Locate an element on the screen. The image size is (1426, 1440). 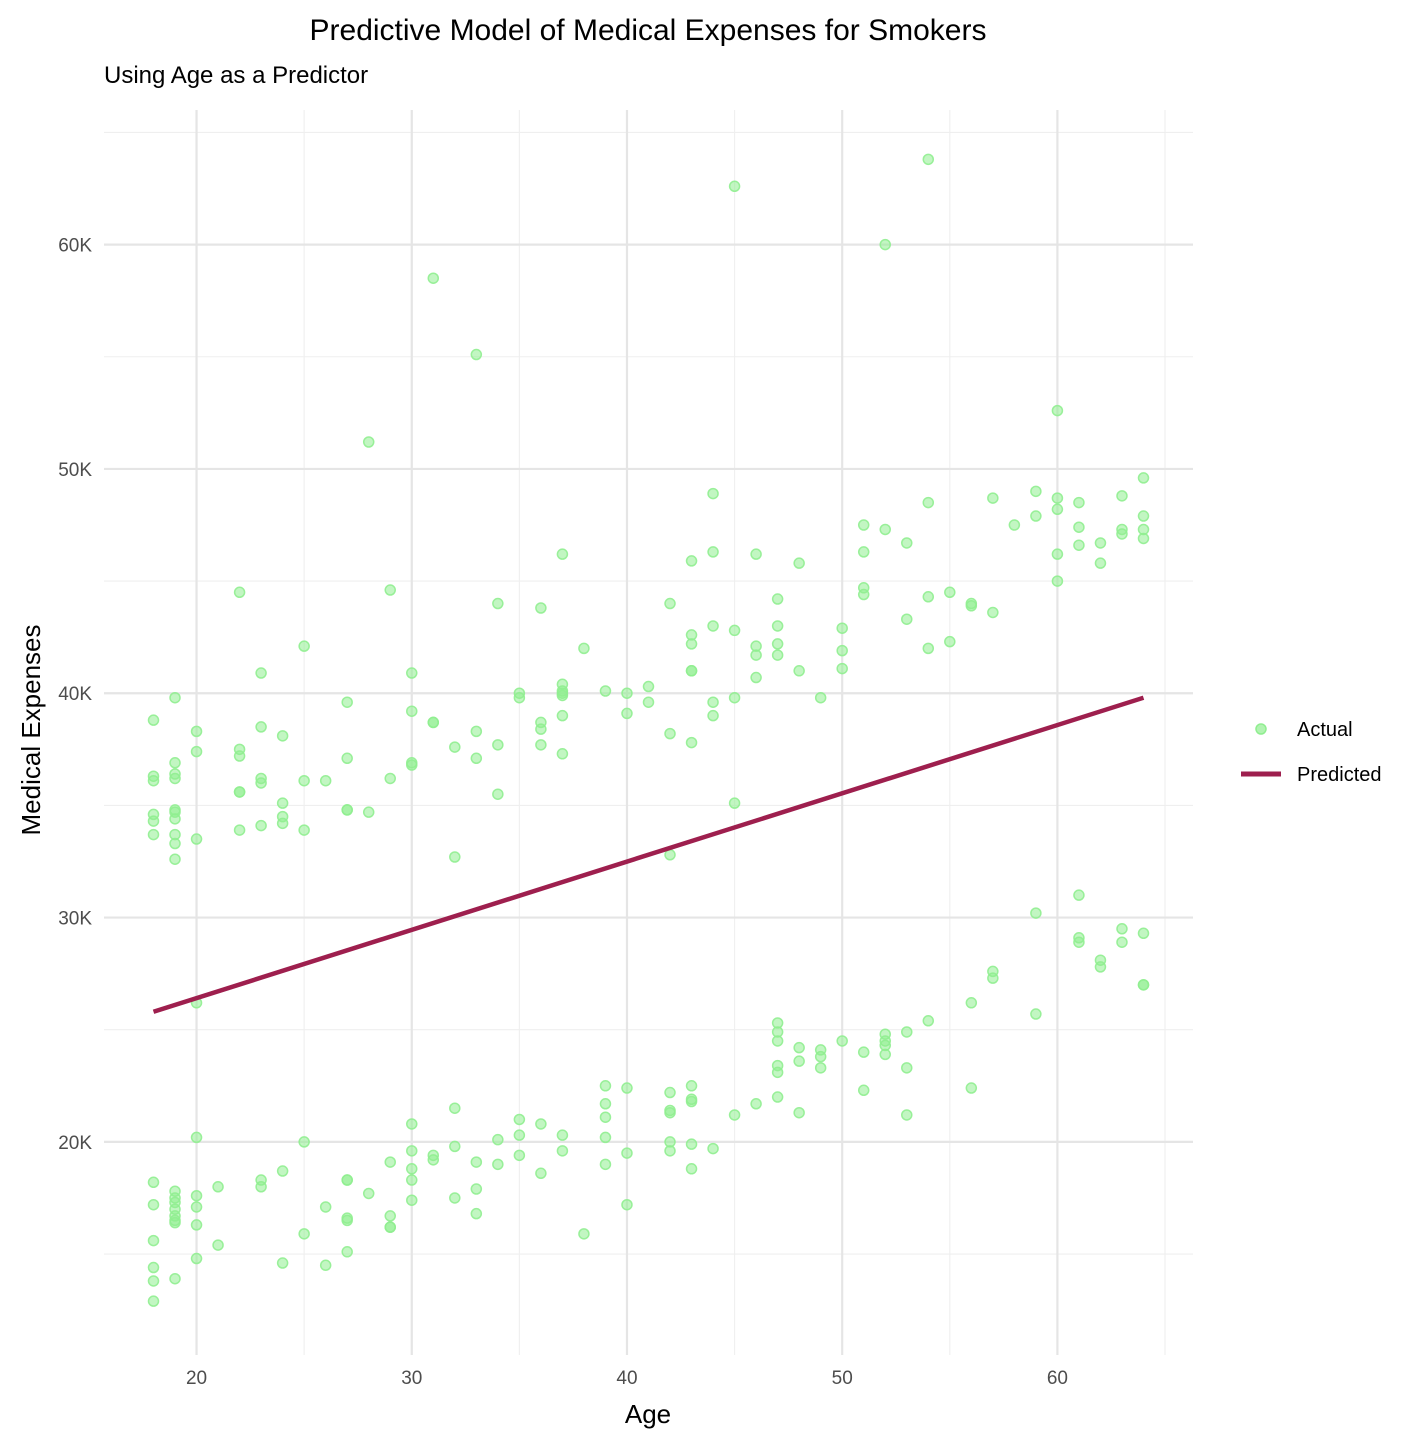
x-axis-ticks: 20 30 40 50 60 is located at coordinates (627, 1378).